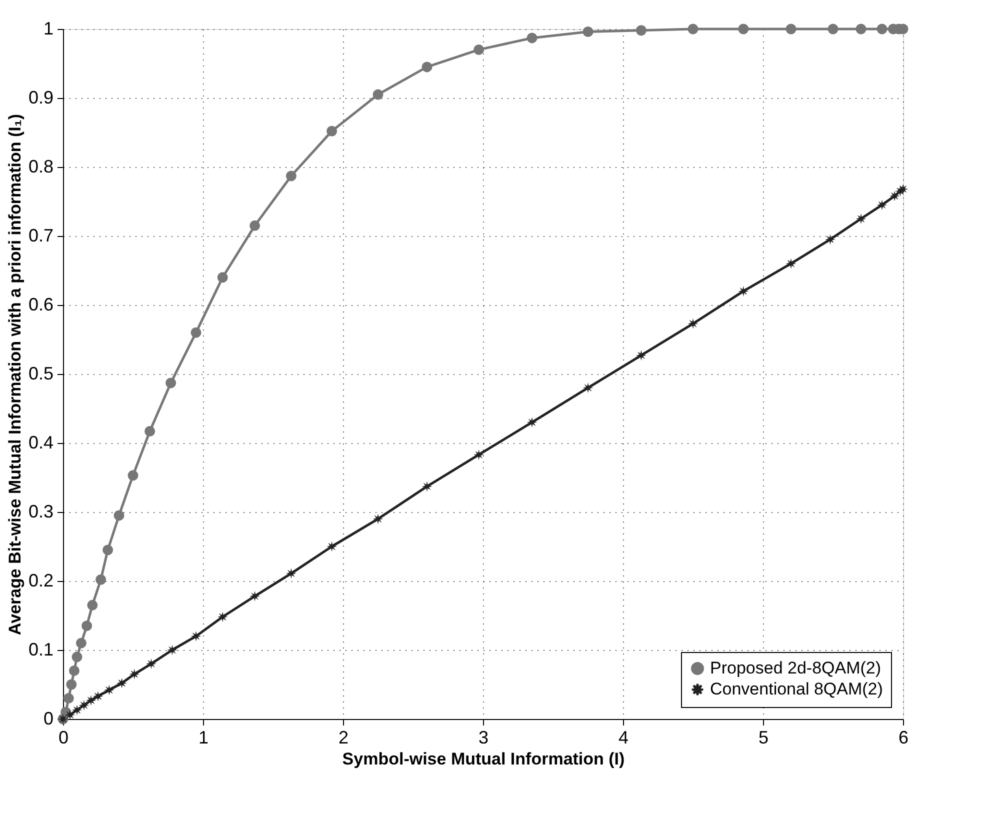 The height and width of the screenshot is (821, 997). Describe the element at coordinates (343, 738) in the screenshot. I see `x-tick-label: 2` at that location.